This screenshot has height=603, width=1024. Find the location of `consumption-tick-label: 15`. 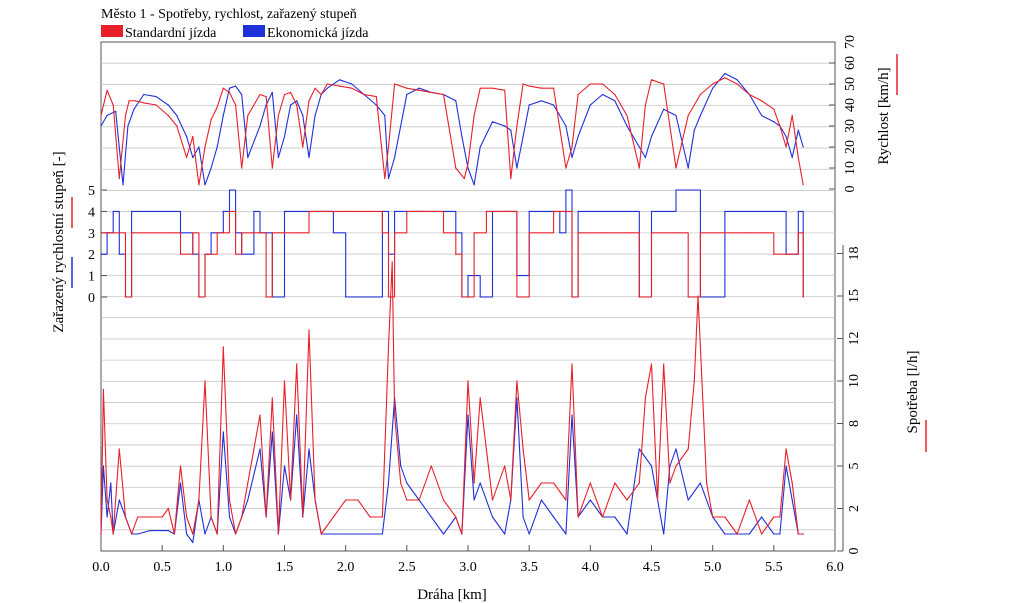

consumption-tick-label: 15 is located at coordinates (854, 296).